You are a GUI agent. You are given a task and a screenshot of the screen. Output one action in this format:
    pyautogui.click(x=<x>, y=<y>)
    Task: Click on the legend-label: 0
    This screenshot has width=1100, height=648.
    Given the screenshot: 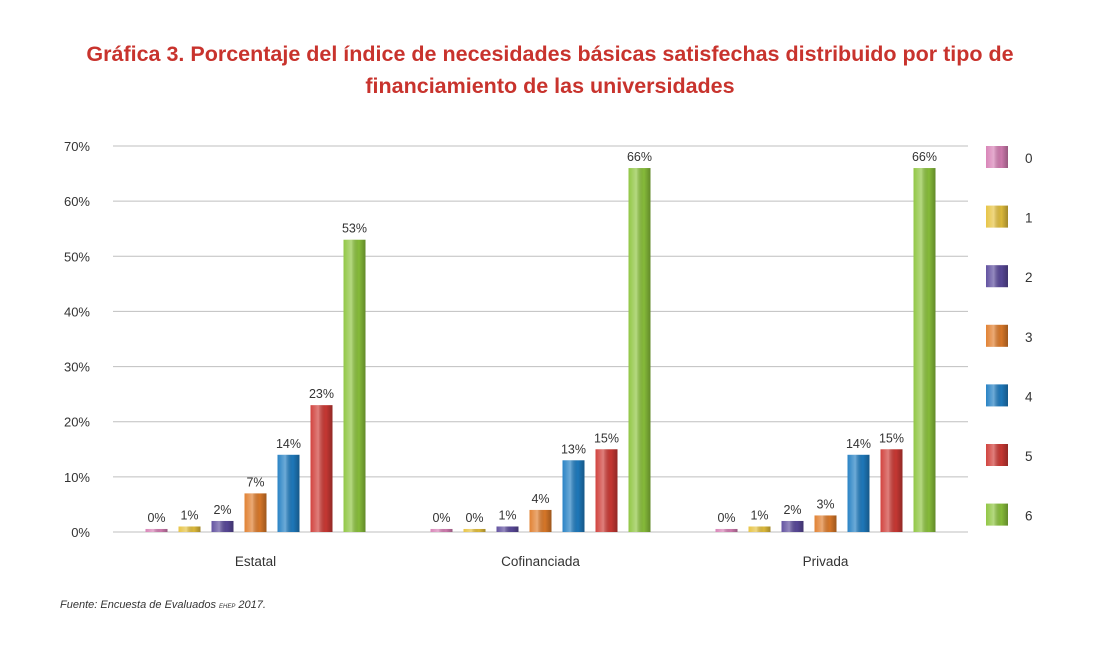 What is the action you would take?
    pyautogui.click(x=1029, y=158)
    